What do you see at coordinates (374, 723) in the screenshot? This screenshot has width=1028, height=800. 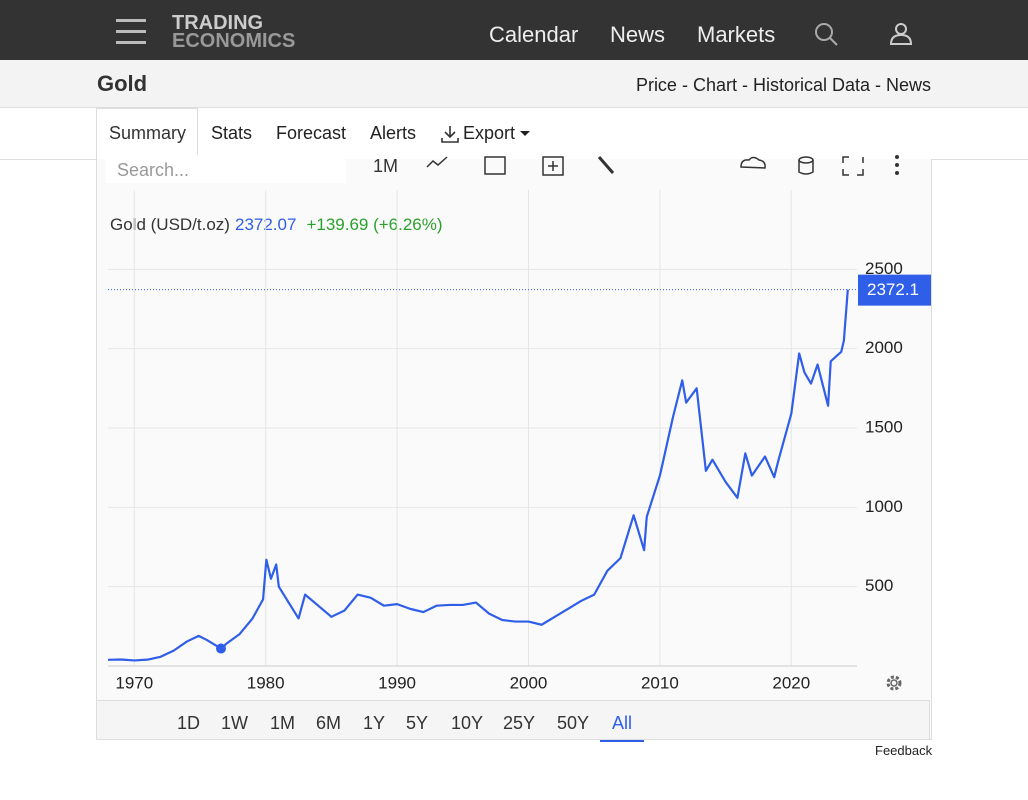 I see `range-button: 1Y` at bounding box center [374, 723].